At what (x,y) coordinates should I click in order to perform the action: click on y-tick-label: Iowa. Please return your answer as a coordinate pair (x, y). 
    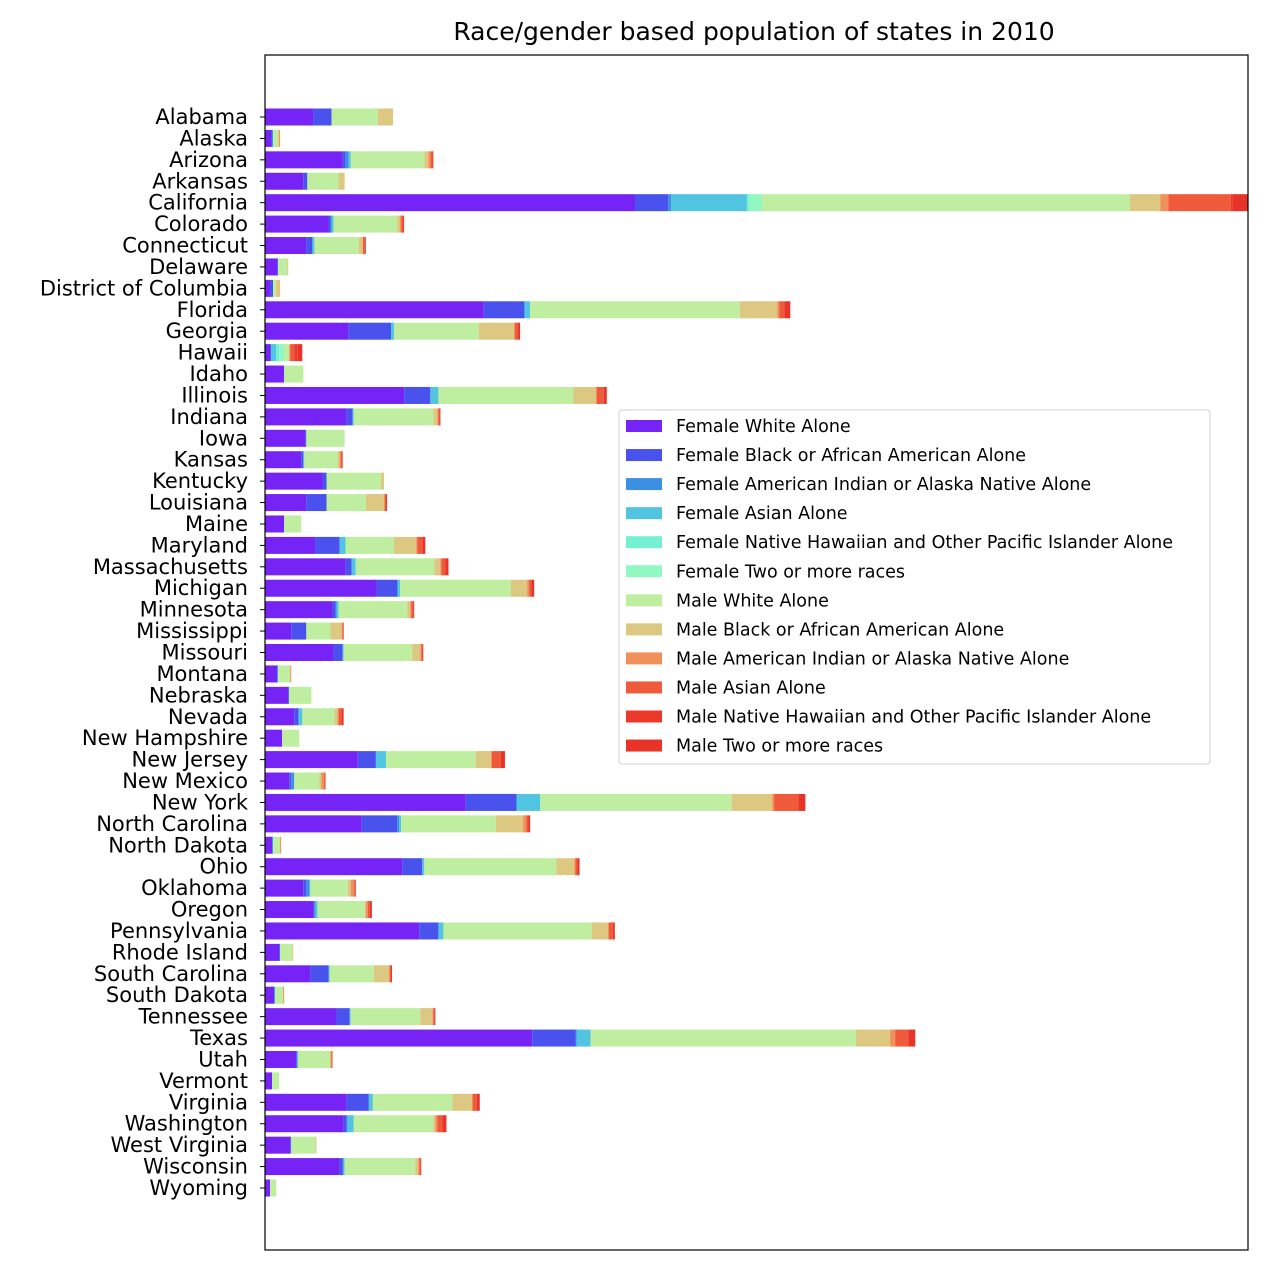
    Looking at the image, I should click on (223, 438).